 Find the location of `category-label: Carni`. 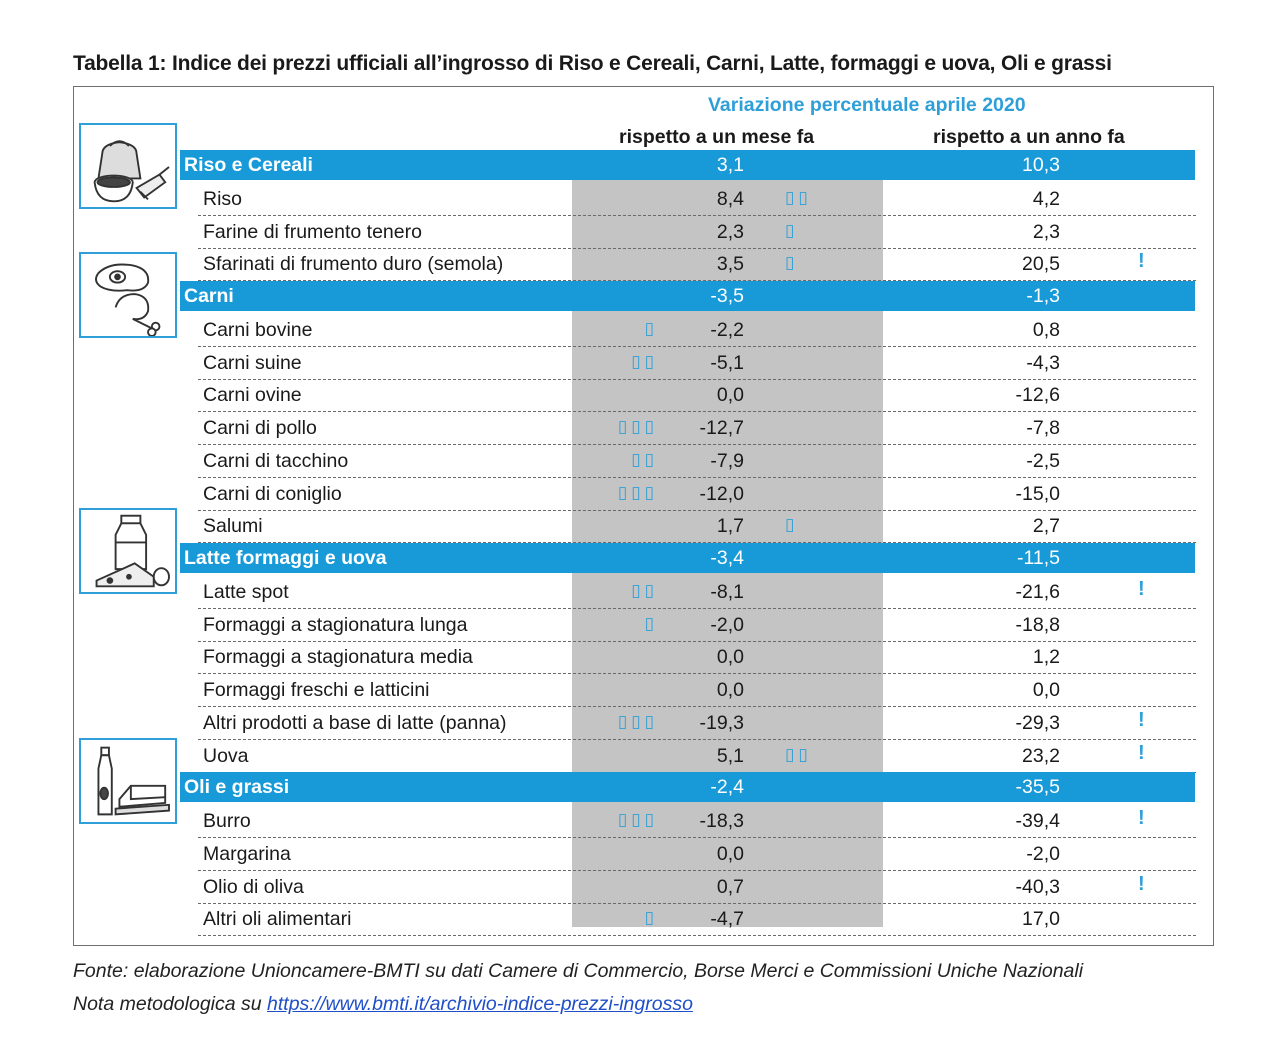

category-label: Carni is located at coordinates (209, 296).